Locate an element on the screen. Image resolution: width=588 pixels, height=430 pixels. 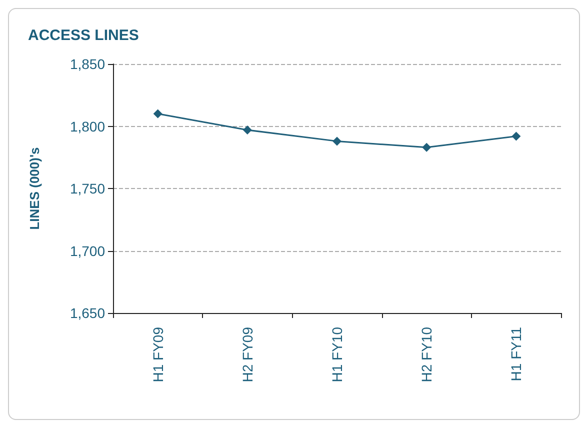
chart-title: ACCESS LINES is located at coordinates (83, 35).